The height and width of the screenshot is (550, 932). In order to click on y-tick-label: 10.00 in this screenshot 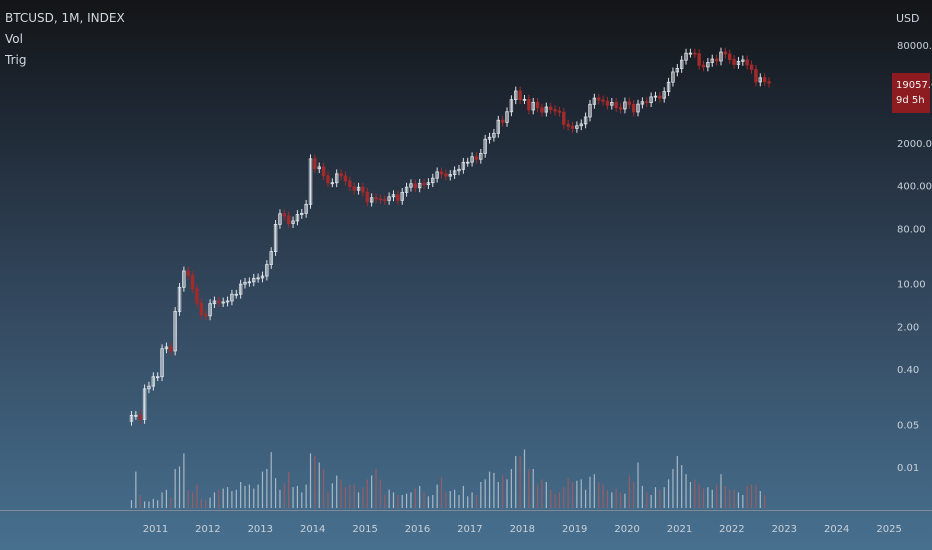, I will do `click(911, 285)`.